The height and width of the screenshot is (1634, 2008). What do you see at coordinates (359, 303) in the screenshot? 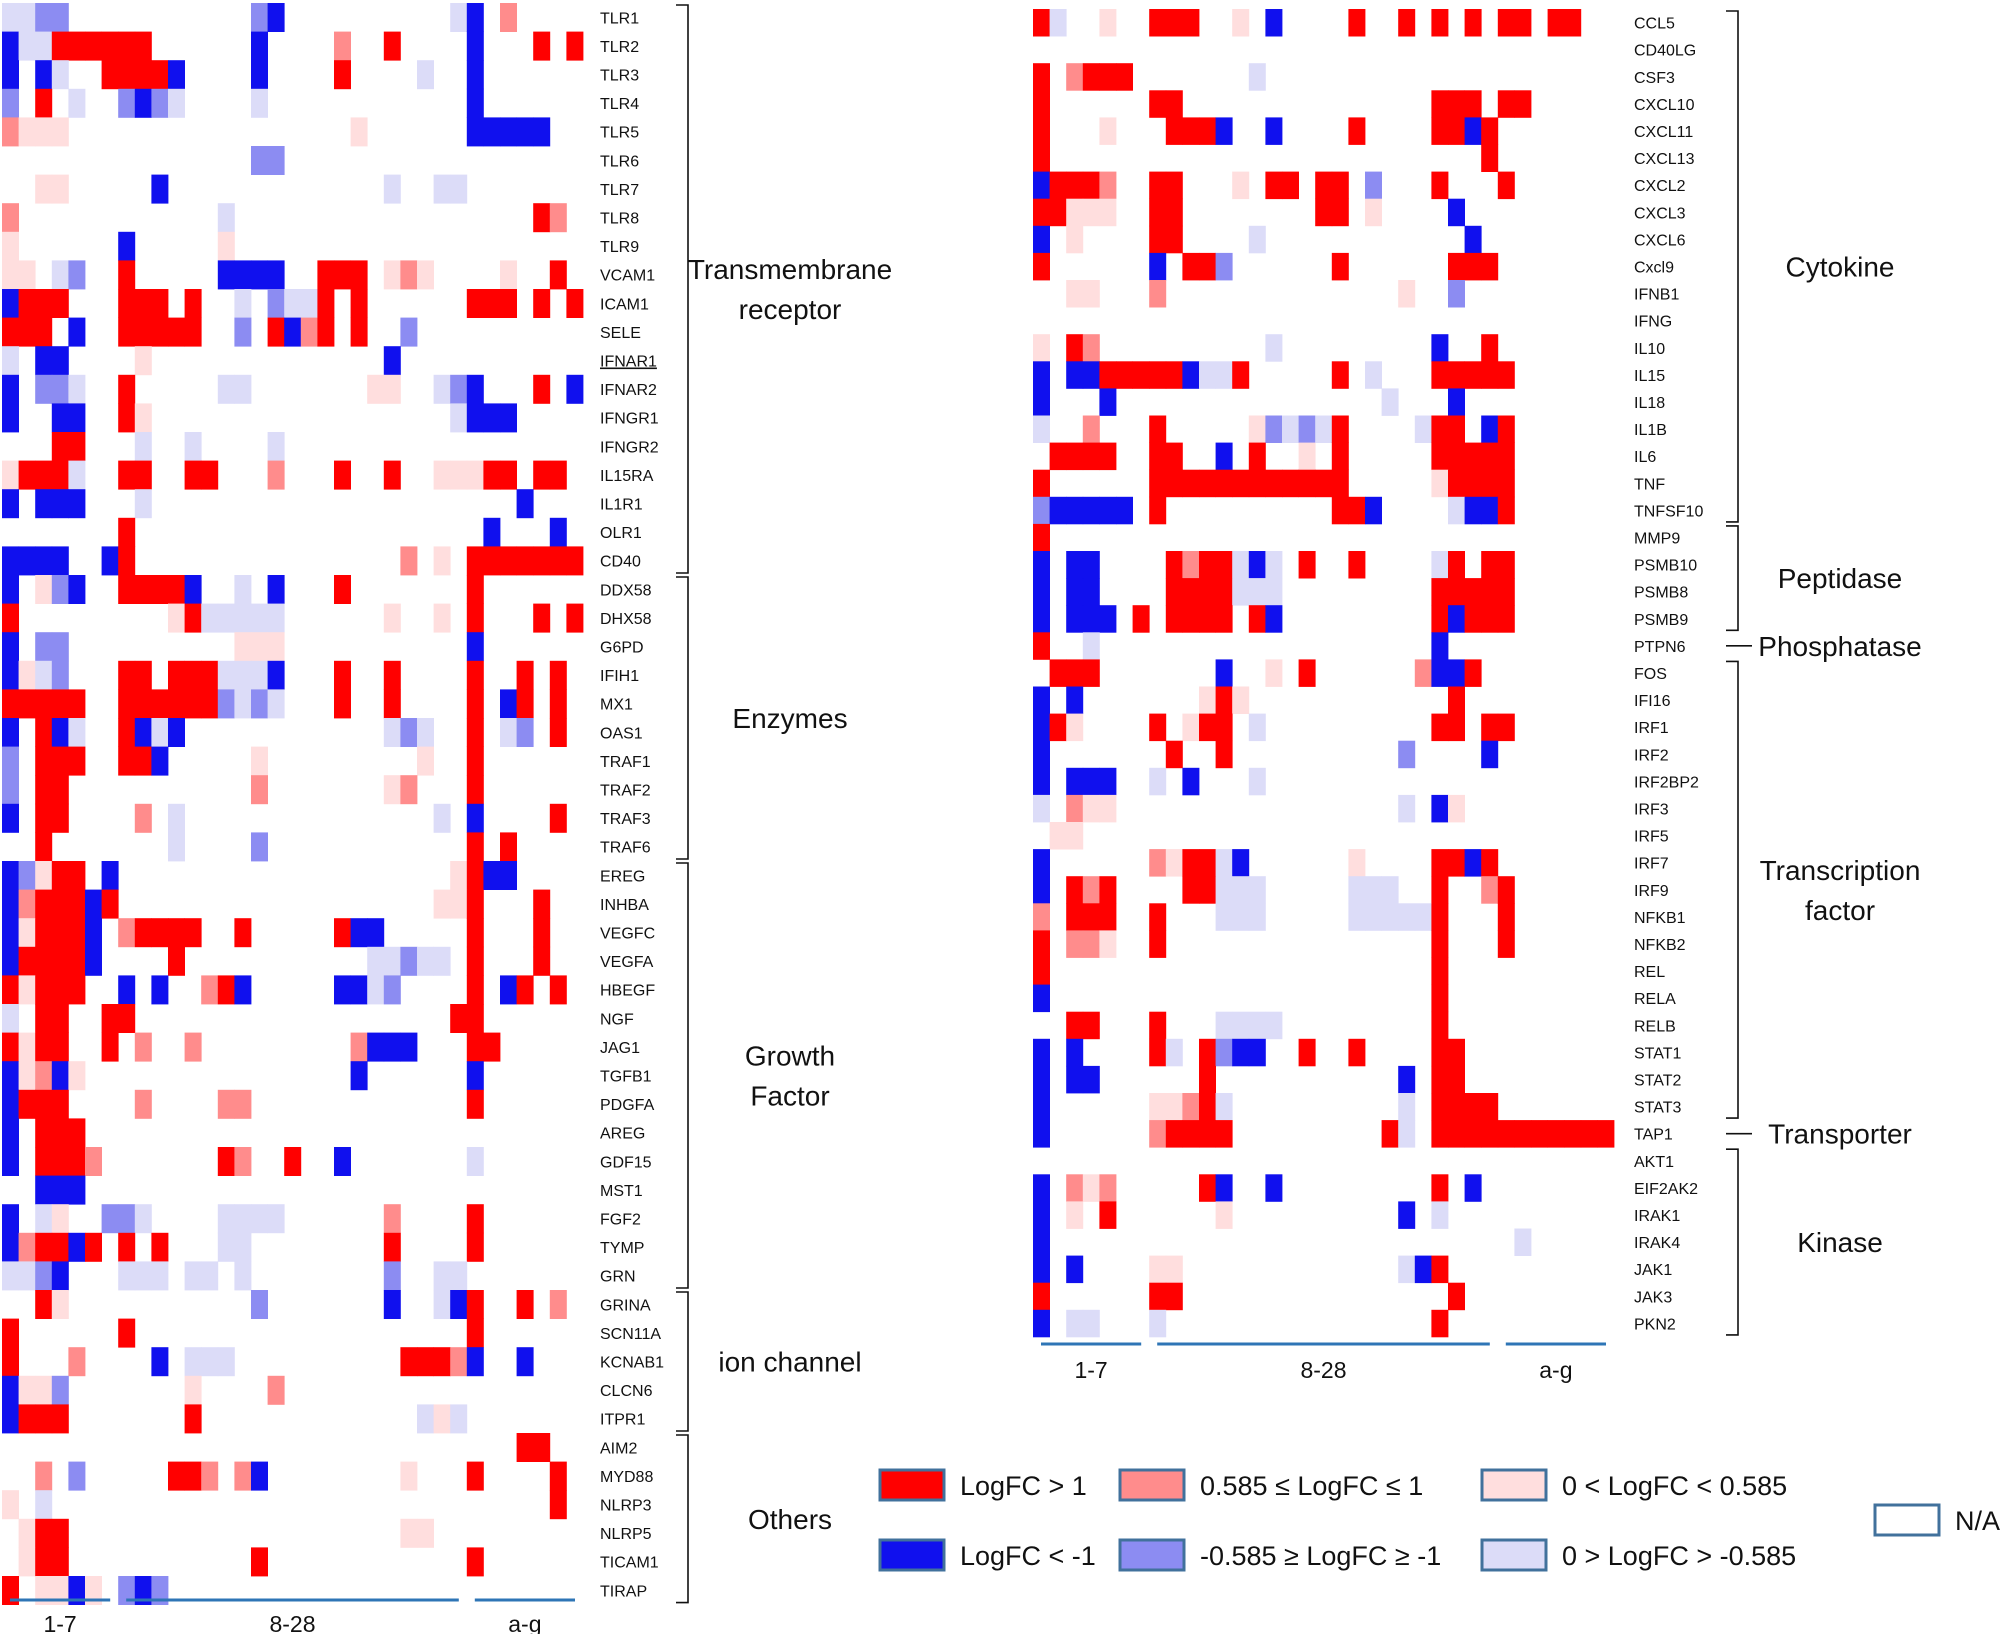
I see `heat-cell-left-r10-c21` at bounding box center [359, 303].